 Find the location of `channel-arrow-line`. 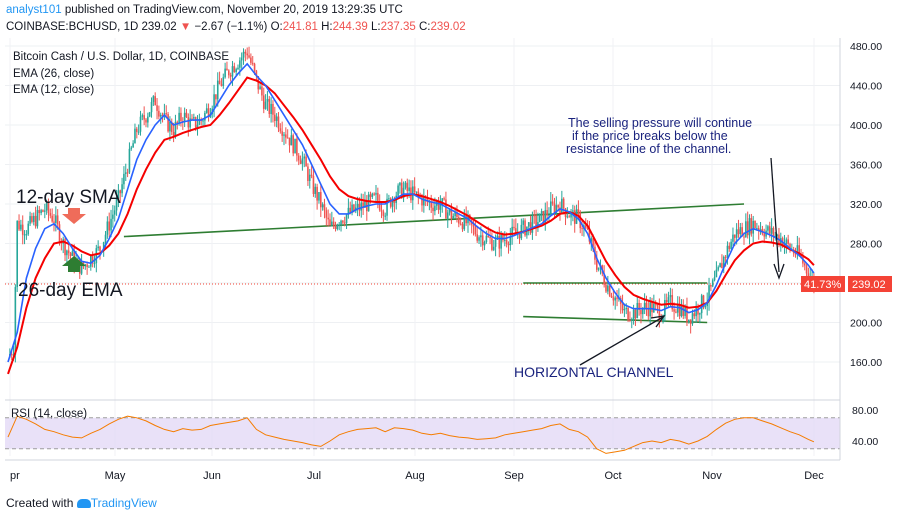

channel-arrow-line is located at coordinates (621, 341).